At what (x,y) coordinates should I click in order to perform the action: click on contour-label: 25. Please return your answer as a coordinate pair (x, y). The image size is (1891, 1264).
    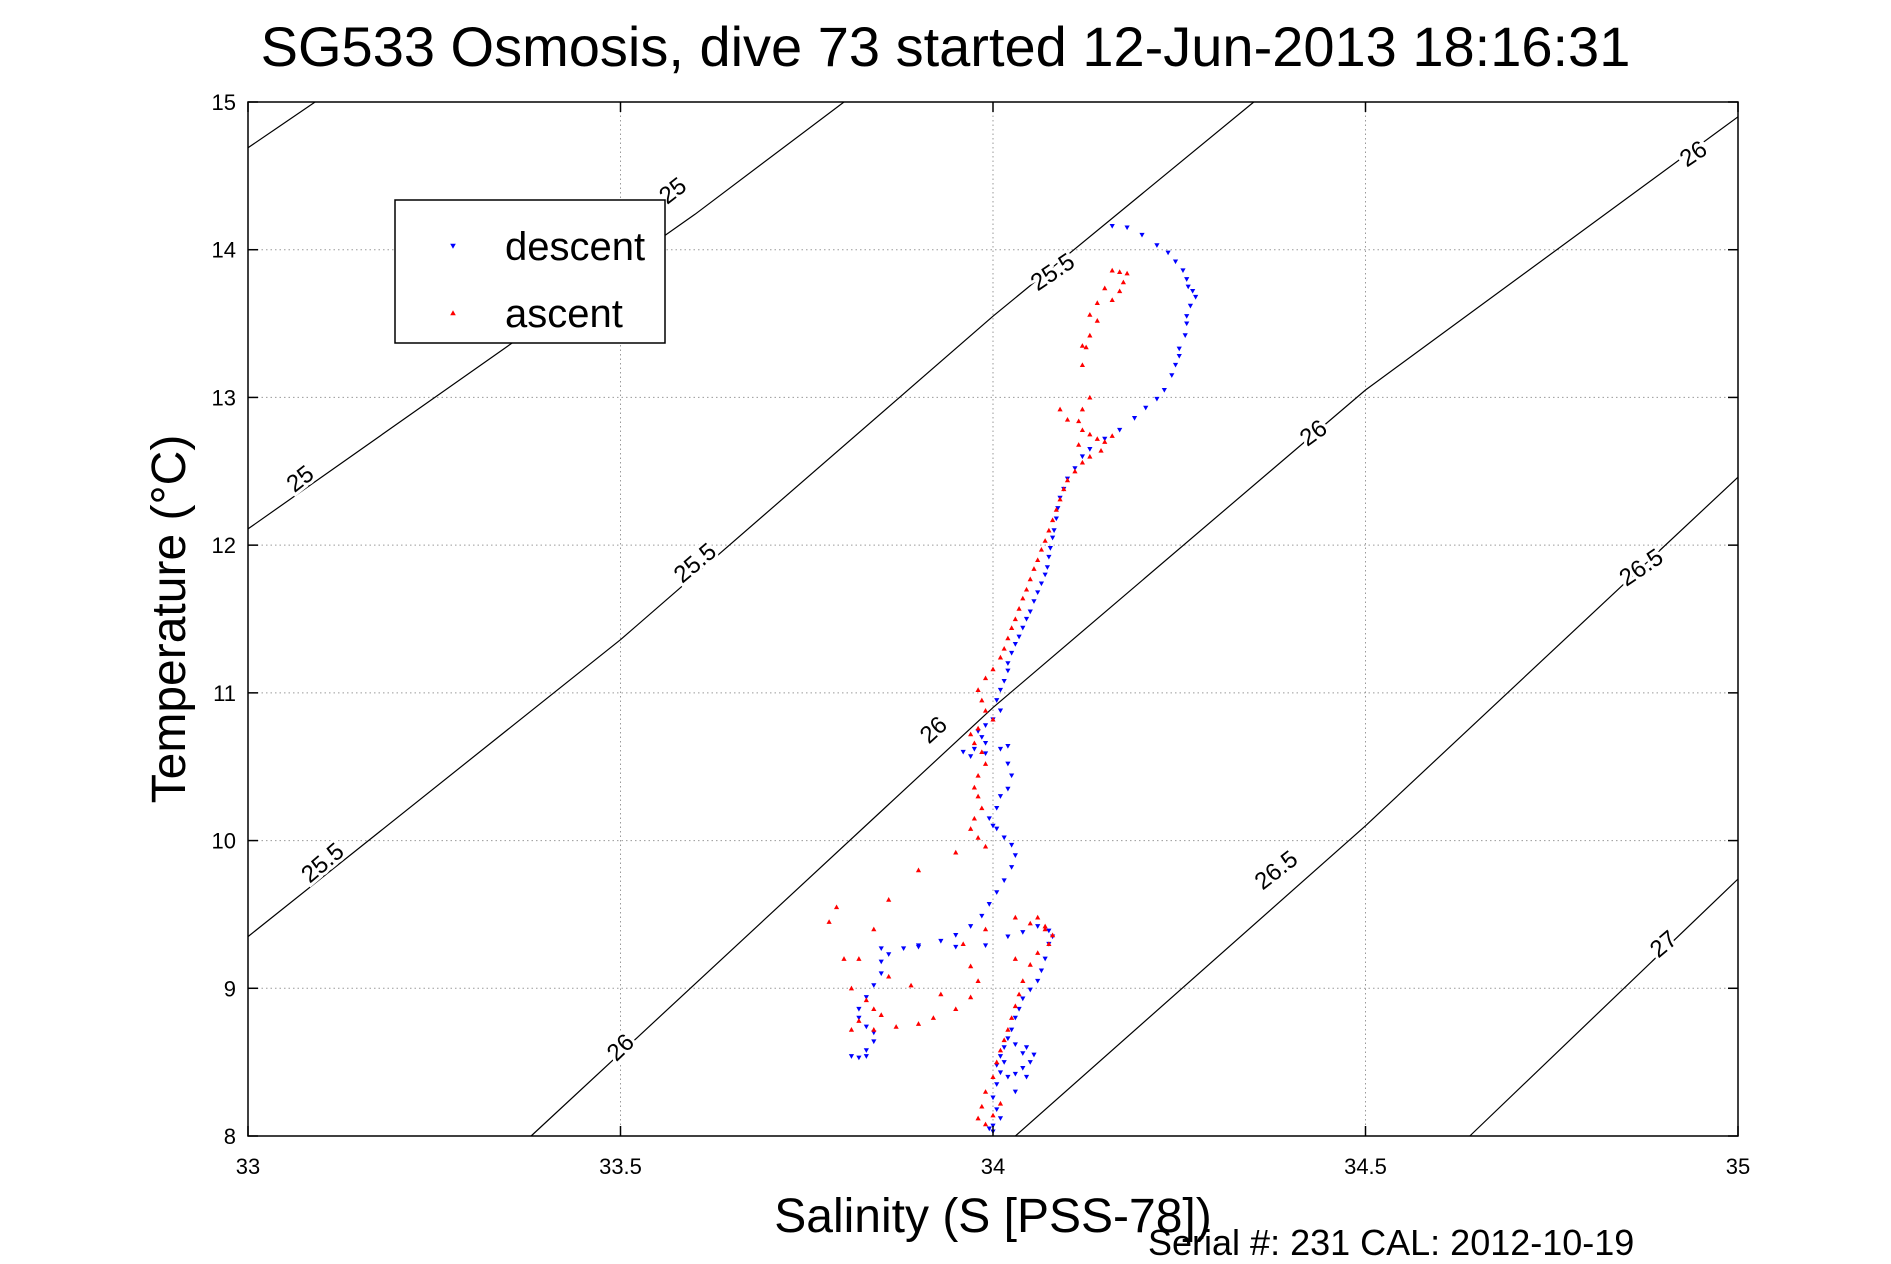
    Looking at the image, I should click on (301, 479).